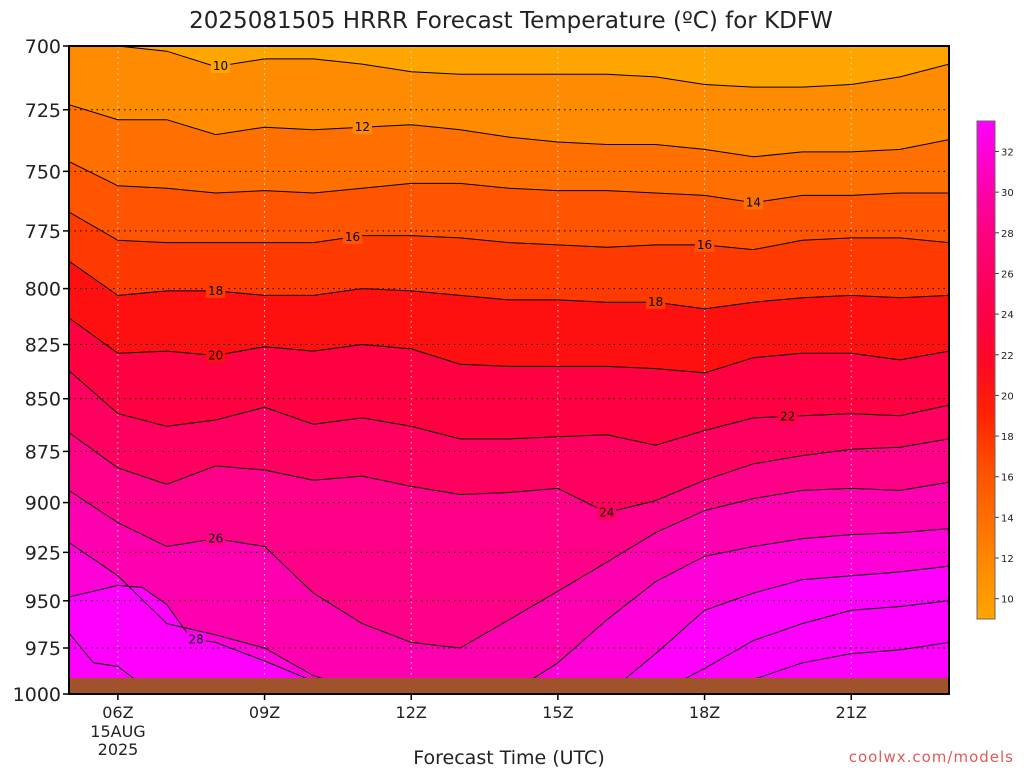 The height and width of the screenshot is (768, 1024). What do you see at coordinates (986, 370) in the screenshot?
I see `colorbar-ramp` at bounding box center [986, 370].